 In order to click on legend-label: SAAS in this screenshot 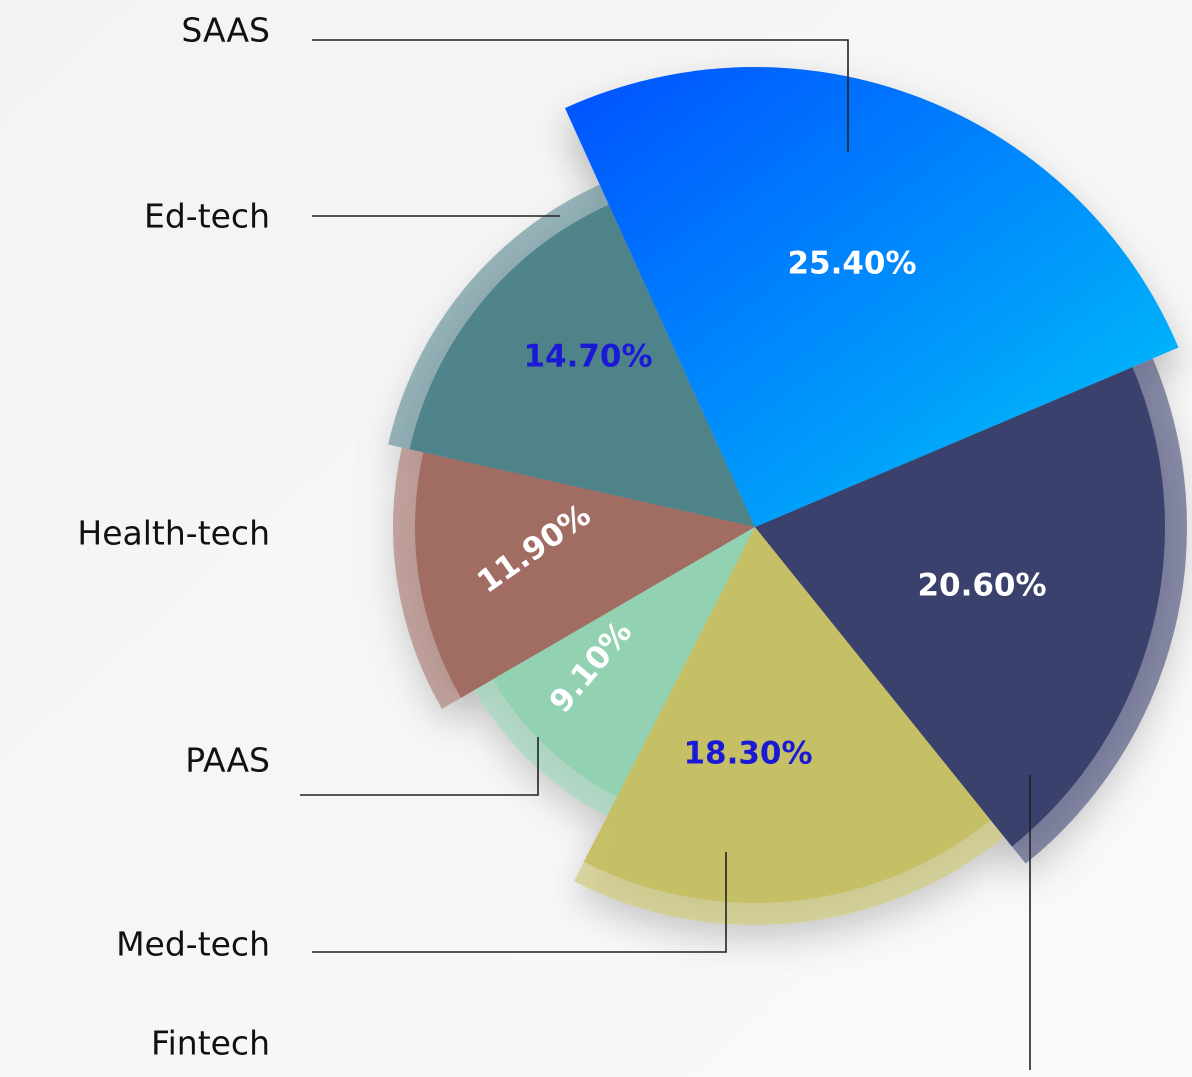, I will do `click(225, 30)`.